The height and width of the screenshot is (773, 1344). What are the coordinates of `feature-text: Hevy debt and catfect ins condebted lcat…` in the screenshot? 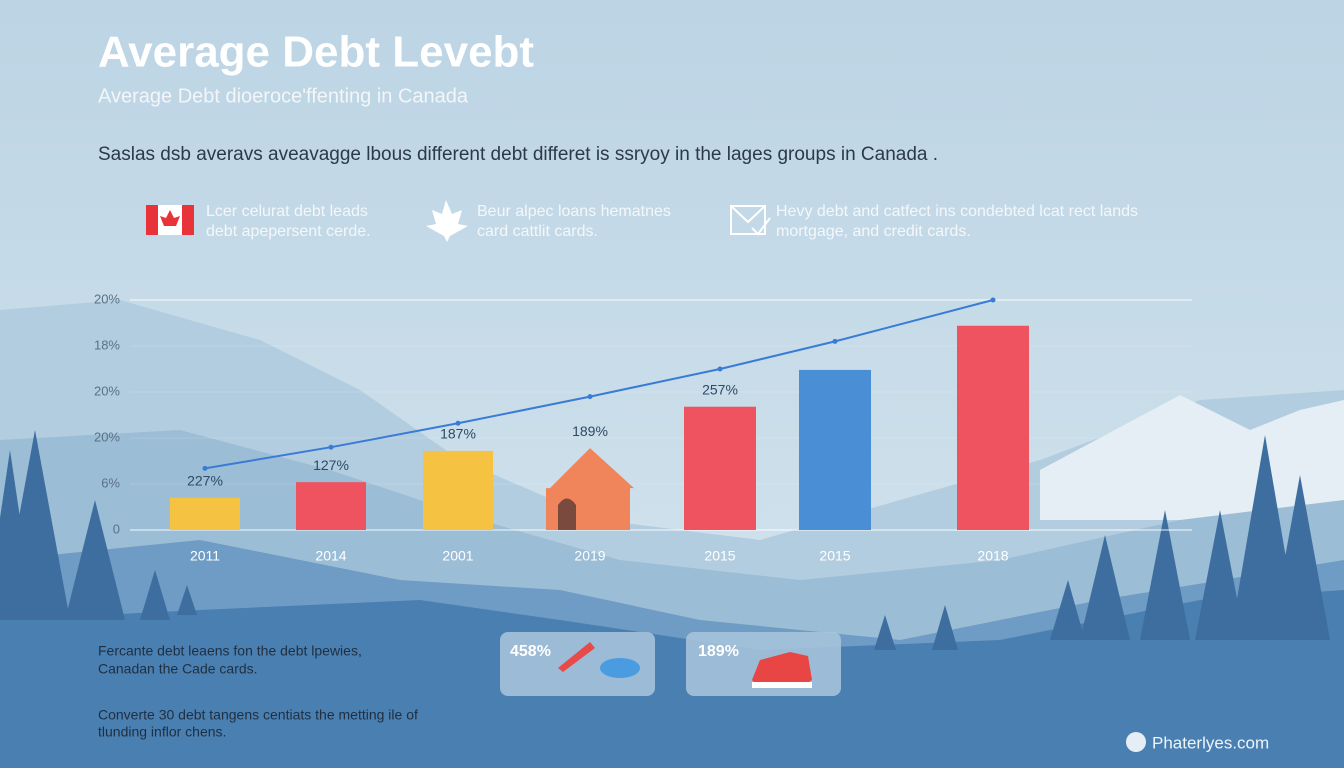 It's located at (957, 211).